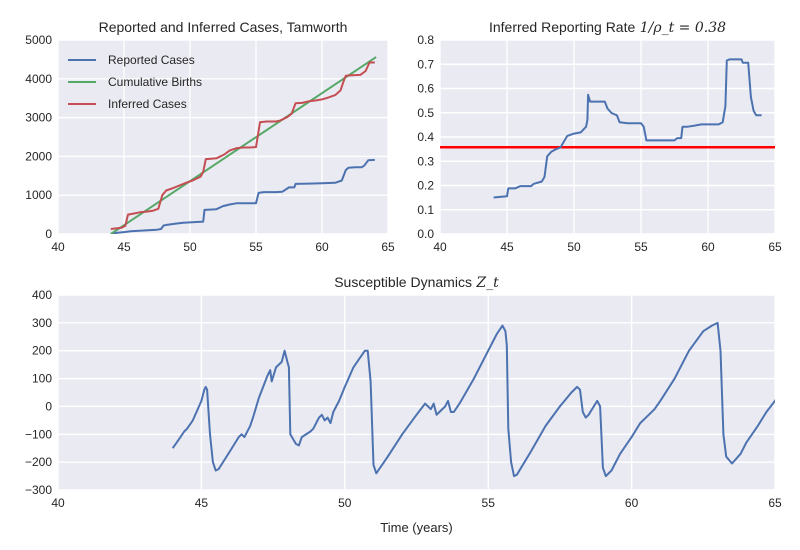  I want to click on y-tick-label: 0.1, so click(425, 210).